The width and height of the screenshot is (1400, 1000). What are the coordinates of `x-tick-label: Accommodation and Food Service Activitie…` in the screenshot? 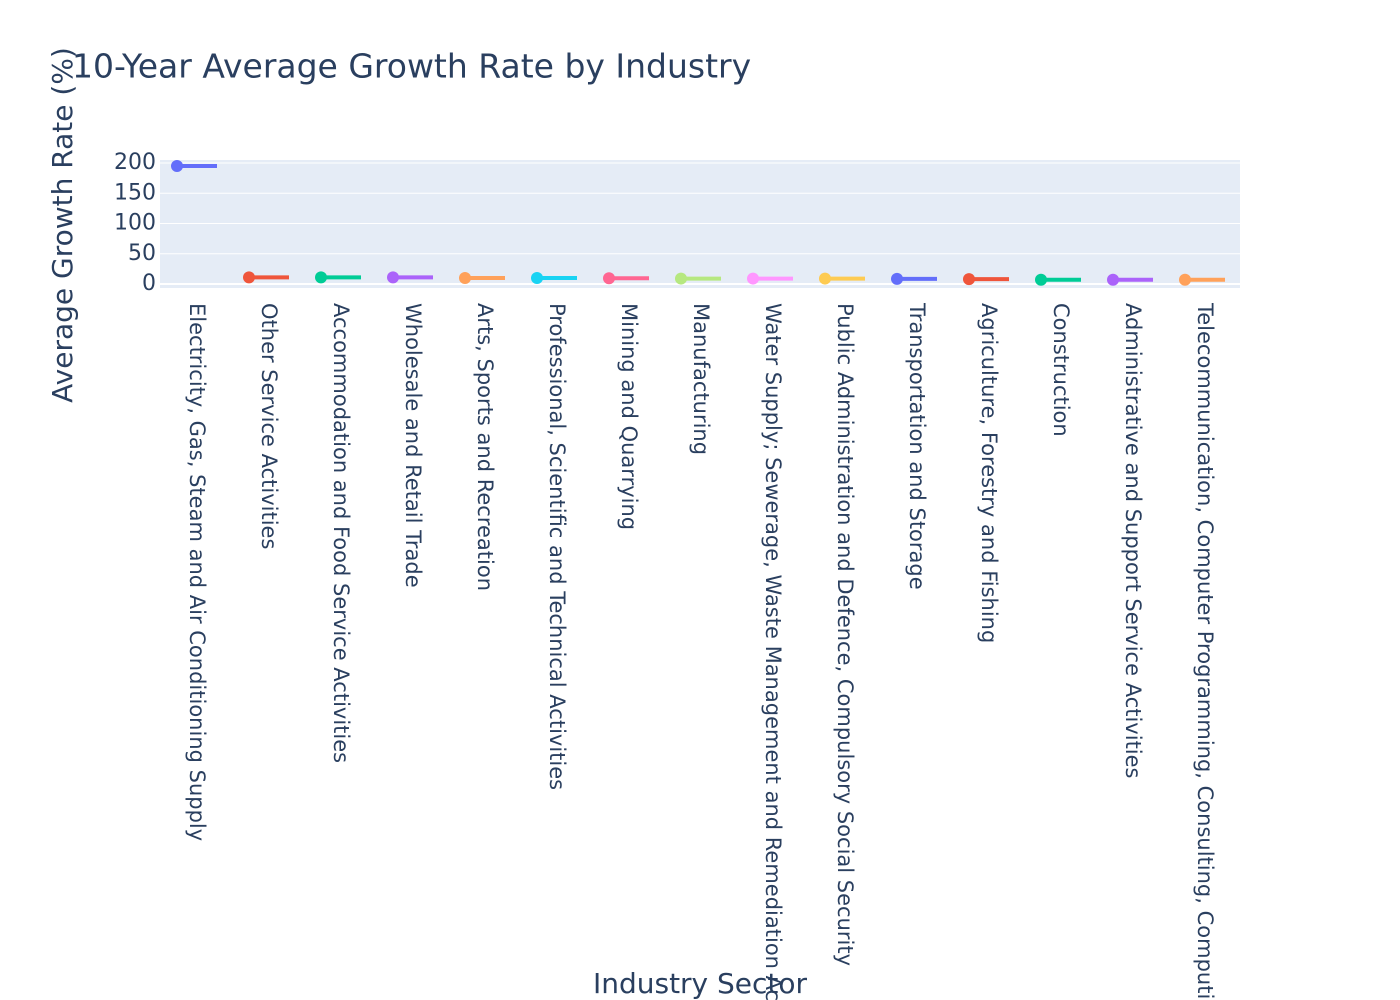 It's located at (341, 533).